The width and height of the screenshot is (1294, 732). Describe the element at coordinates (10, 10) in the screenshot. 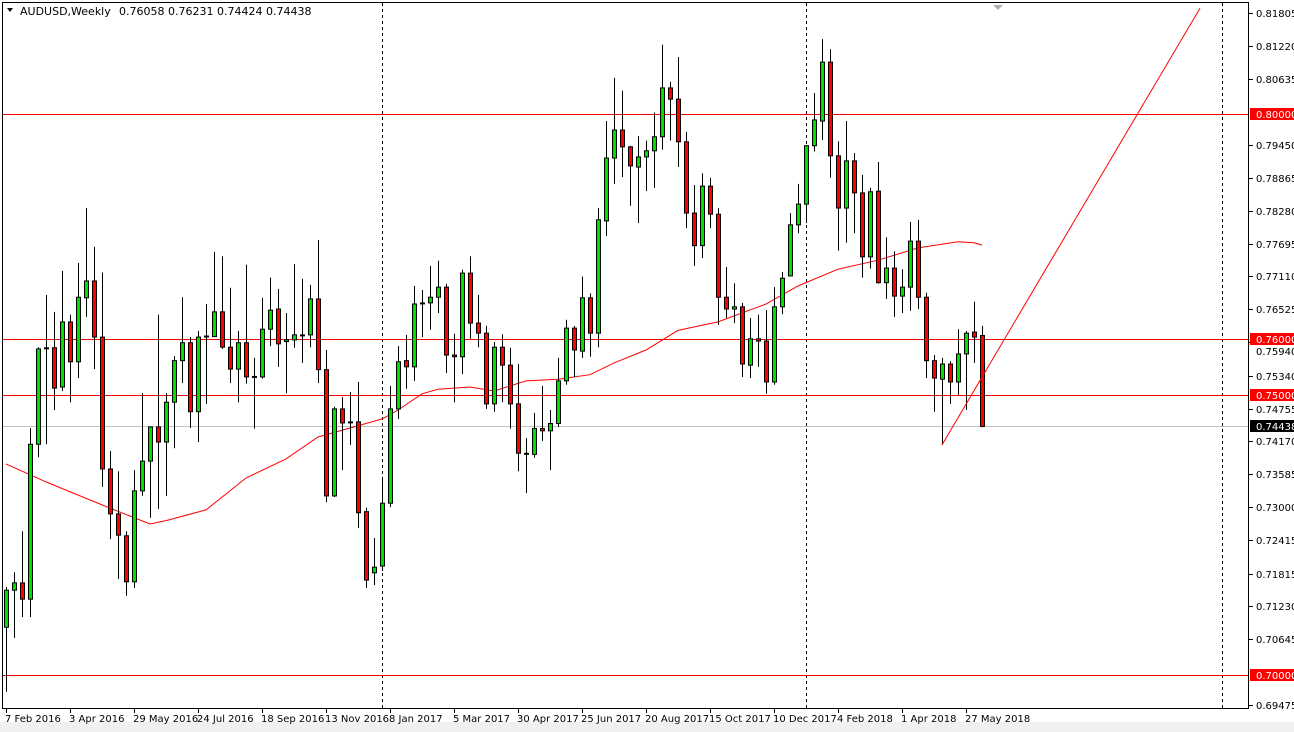

I see `dropdown-triangle-icon` at that location.